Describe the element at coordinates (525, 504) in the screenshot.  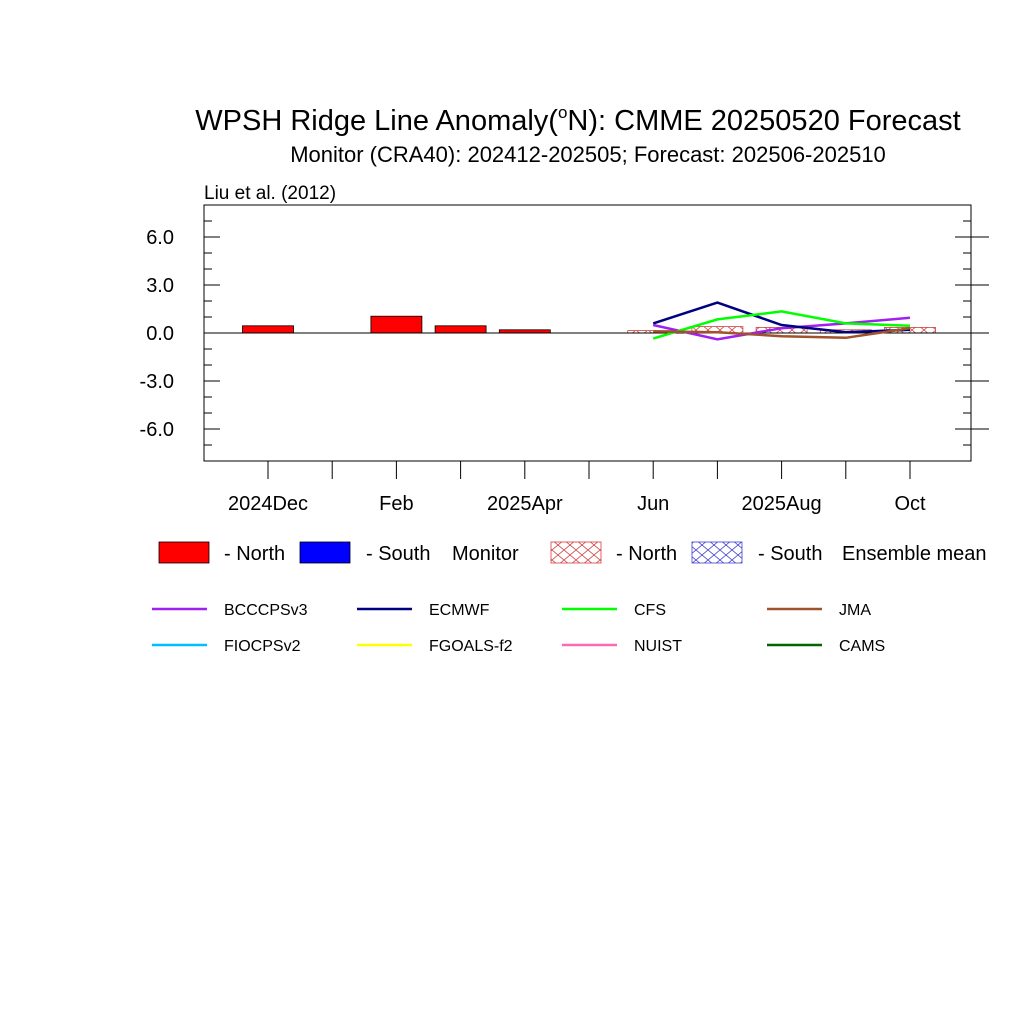
I see `x-tick-label: 2025Apr` at that location.